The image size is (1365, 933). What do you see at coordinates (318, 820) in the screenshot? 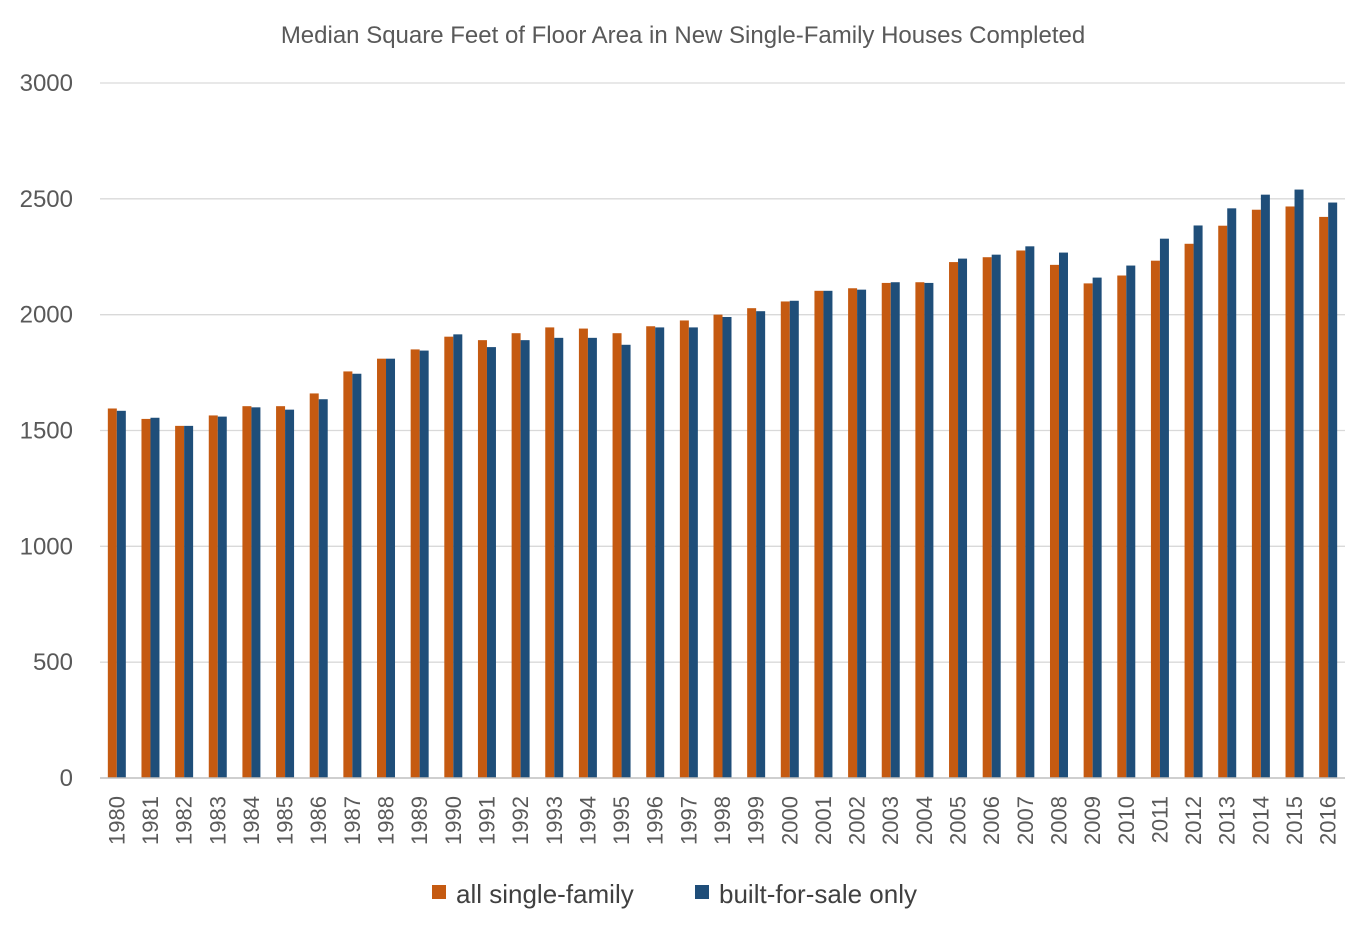
I see `x-tick-label: 1986` at bounding box center [318, 820].